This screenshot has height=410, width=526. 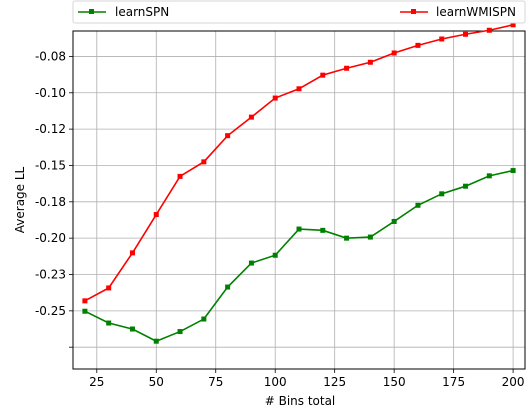 I want to click on y-axis-label: Average LL, so click(x=20, y=199).